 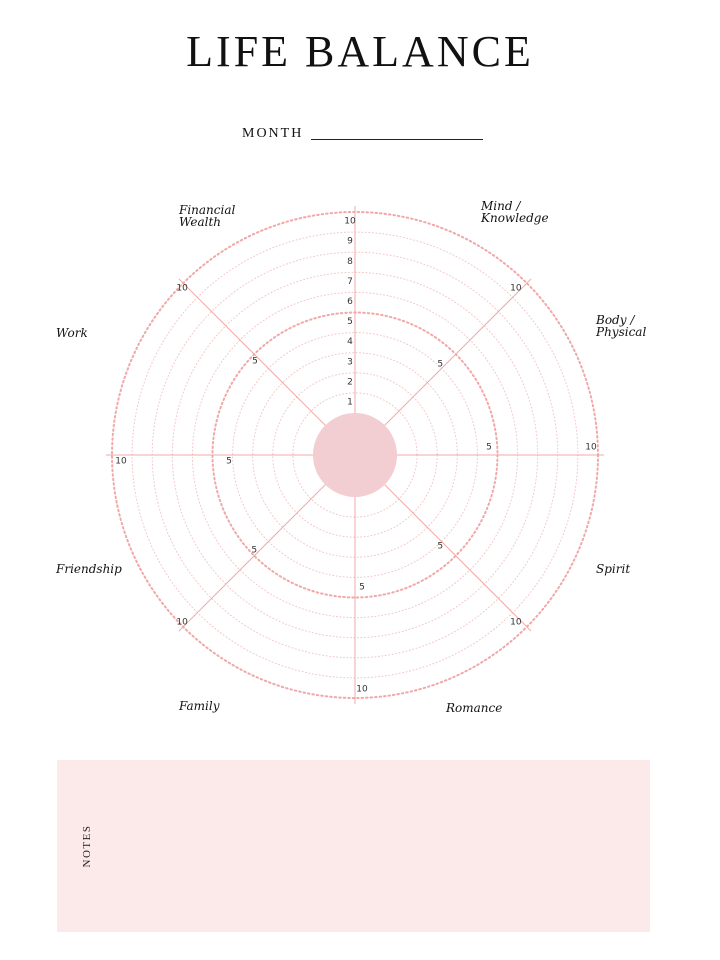 I want to click on category-label-body-physical: Body / Physical, so click(x=621, y=326).